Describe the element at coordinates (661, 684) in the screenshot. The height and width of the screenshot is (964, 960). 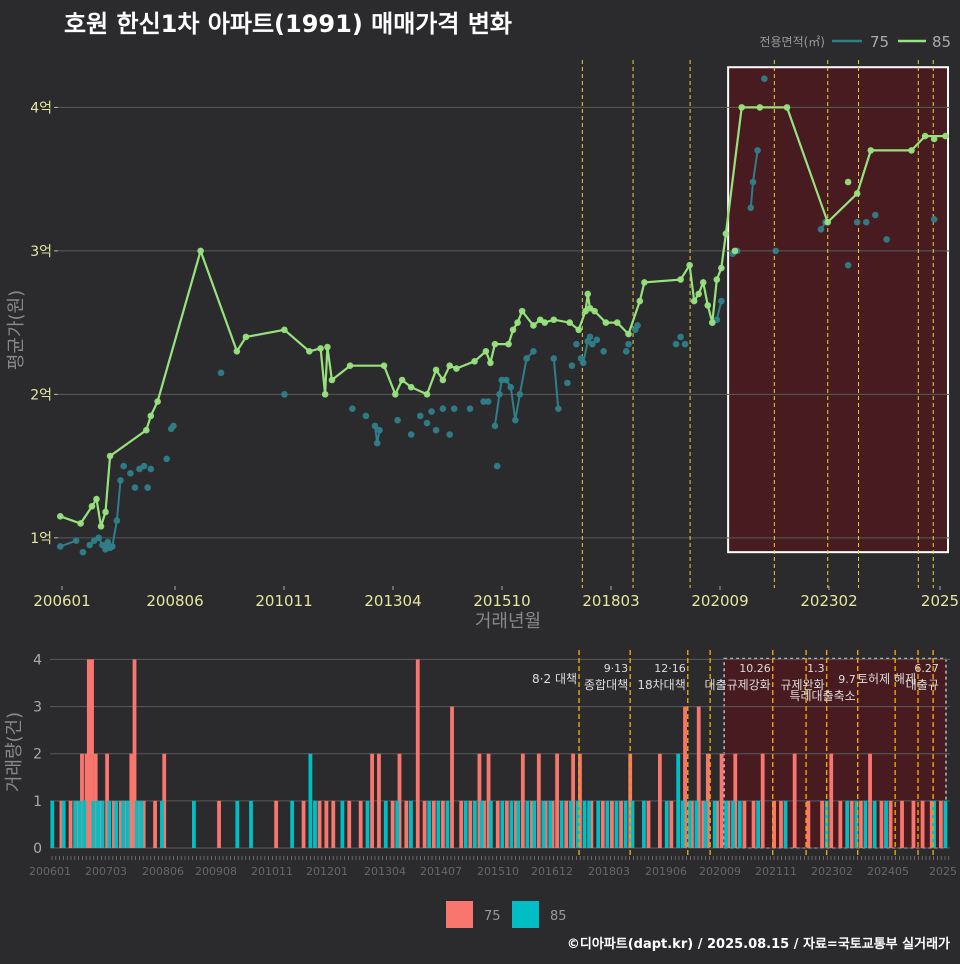
I see `policy-annotation: 18차대책` at that location.